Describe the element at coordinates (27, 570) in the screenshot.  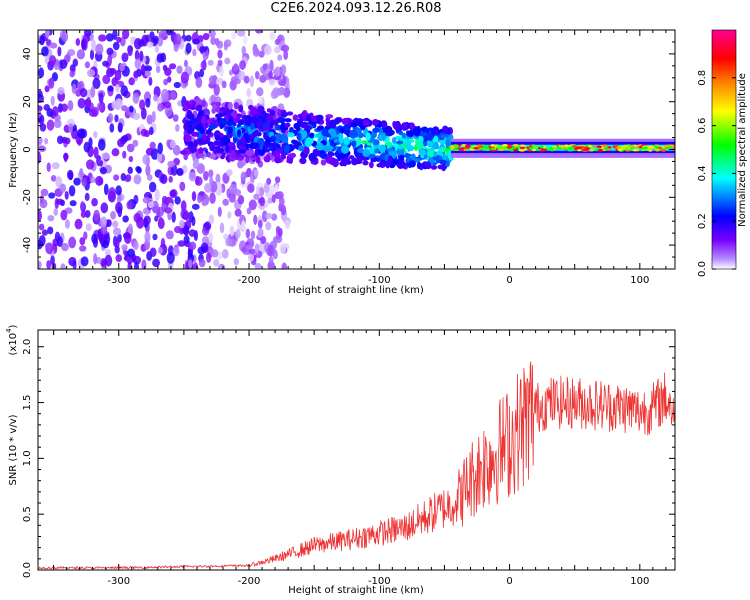
I see `snr-y-tick-label: 0.0` at that location.